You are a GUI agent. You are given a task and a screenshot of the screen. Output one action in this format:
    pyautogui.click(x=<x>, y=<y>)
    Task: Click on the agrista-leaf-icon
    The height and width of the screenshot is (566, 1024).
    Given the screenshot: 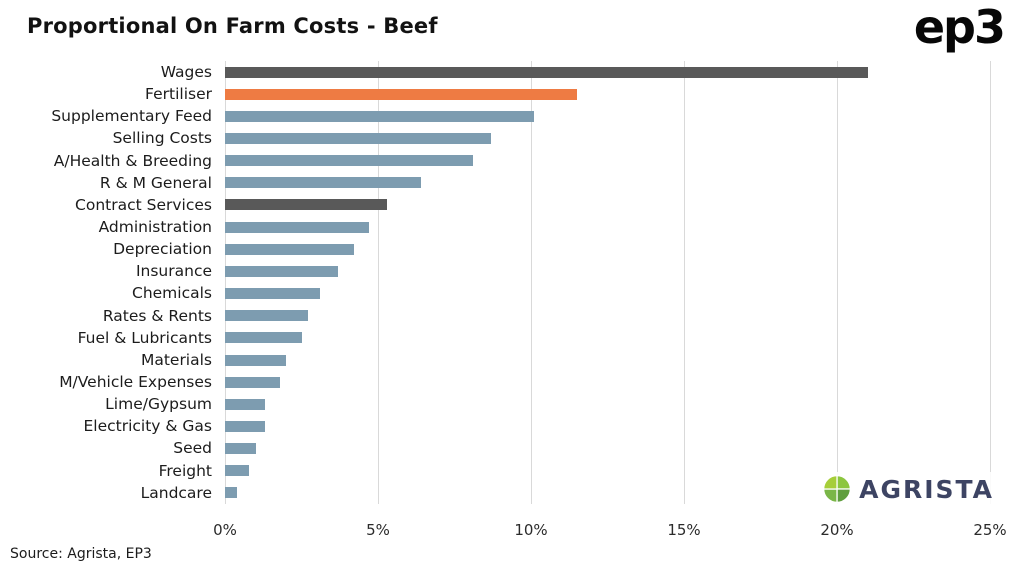 What is the action you would take?
    pyautogui.click(x=837, y=489)
    